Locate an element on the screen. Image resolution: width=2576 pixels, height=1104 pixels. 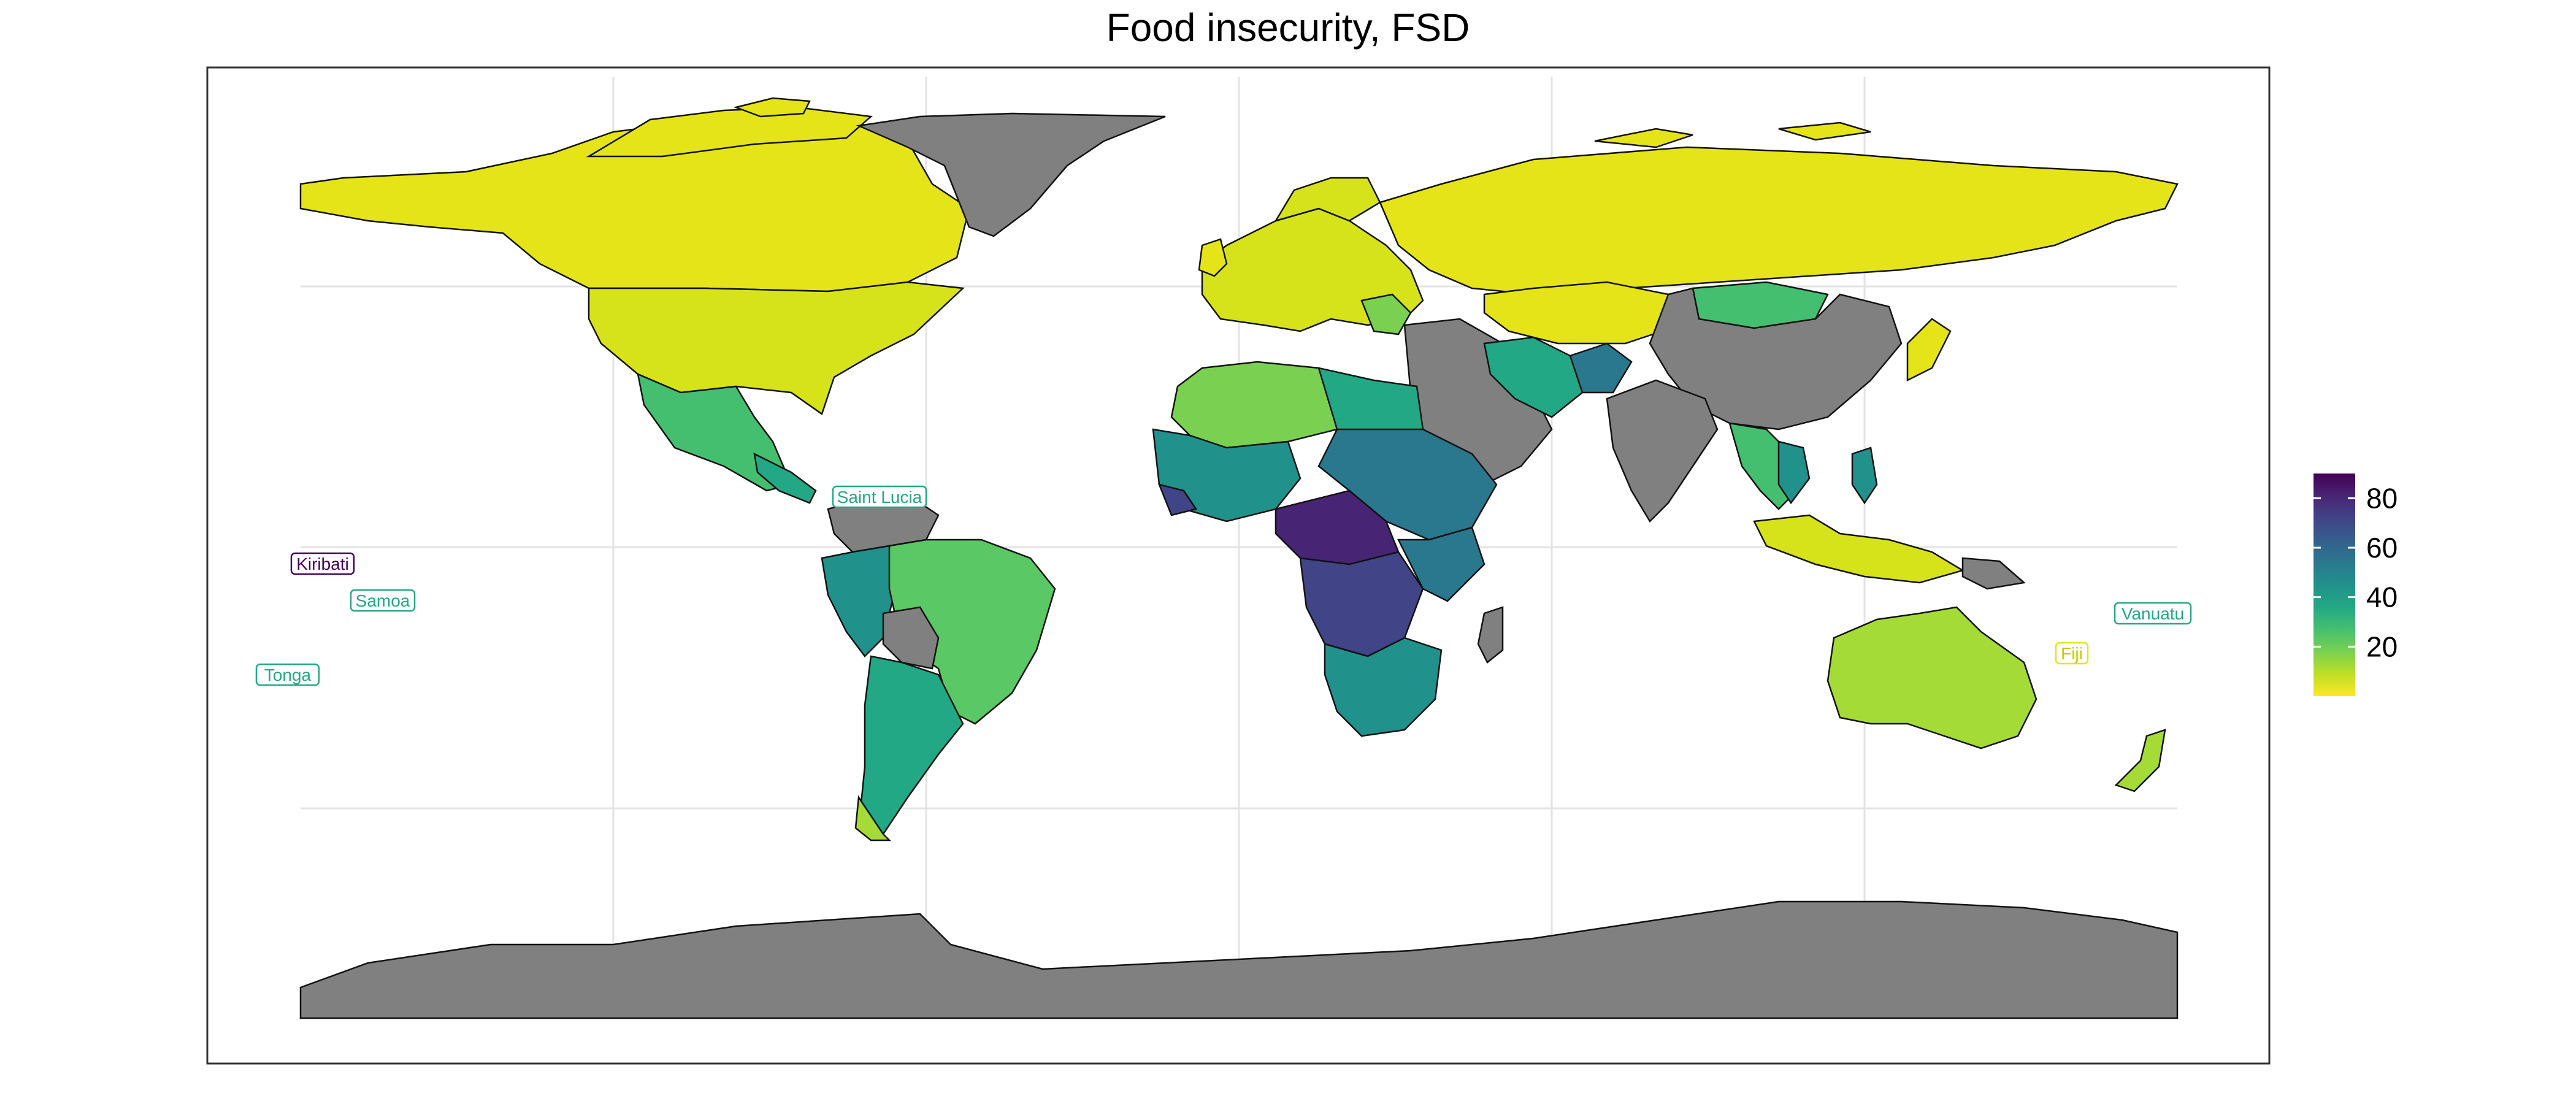
region-new-zealand is located at coordinates (2140, 760).